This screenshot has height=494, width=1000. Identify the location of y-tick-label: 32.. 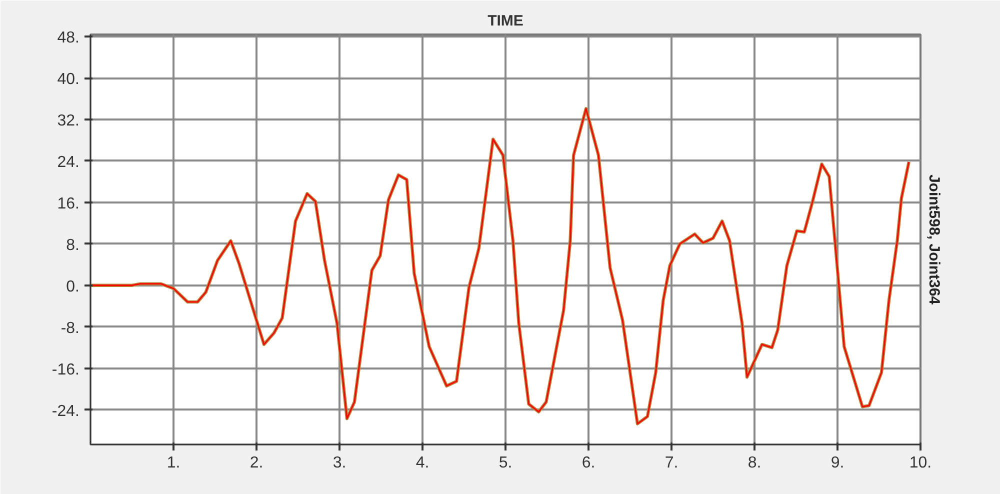
(68, 121).